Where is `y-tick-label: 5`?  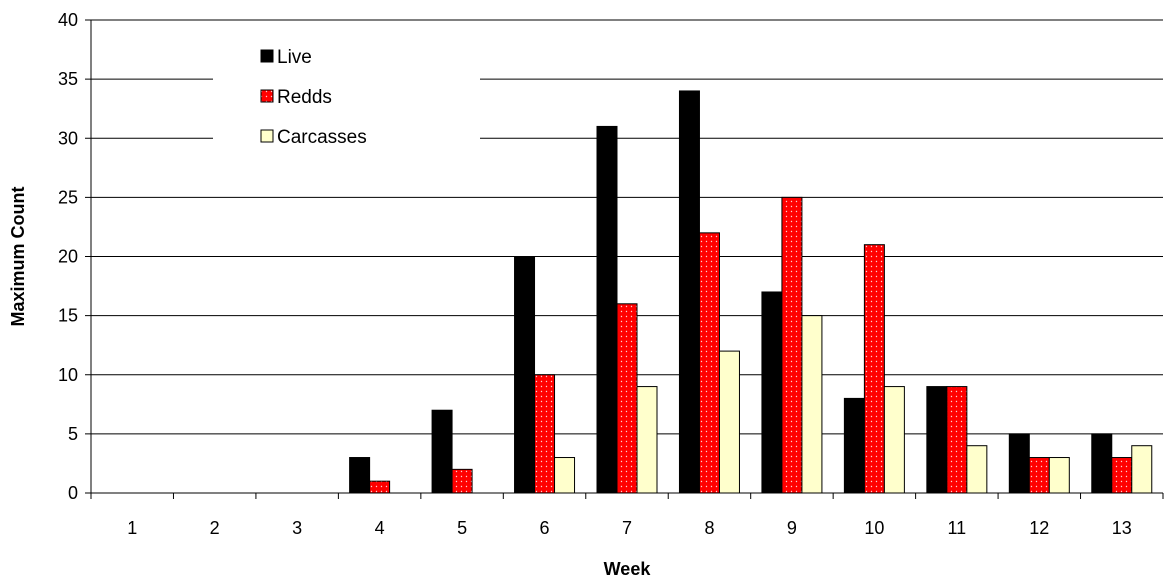 y-tick-label: 5 is located at coordinates (73, 434).